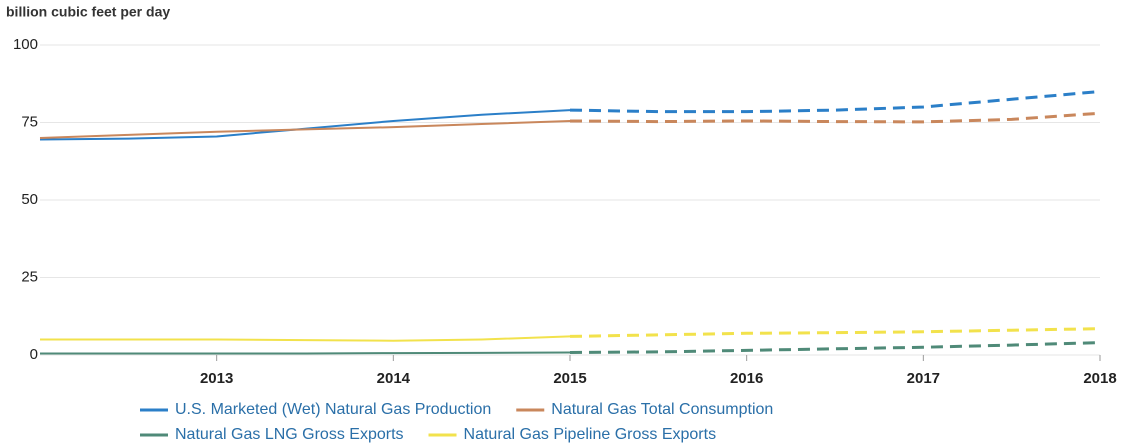 This screenshot has width=1127, height=446. I want to click on legend-label: Natural Gas LNG Gross Exports, so click(289, 434).